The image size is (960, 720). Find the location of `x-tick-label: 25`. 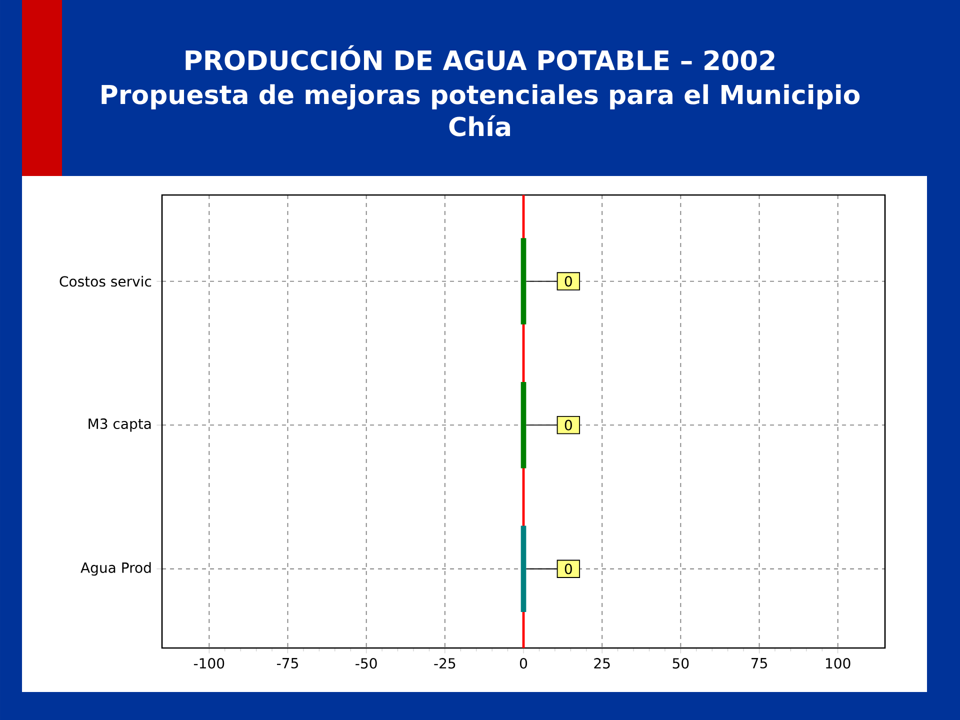

x-tick-label: 25 is located at coordinates (602, 663).